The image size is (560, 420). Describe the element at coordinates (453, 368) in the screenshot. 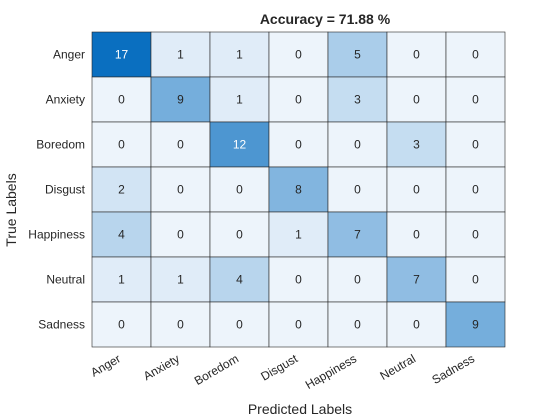

I see `x-tick-label: Sadness` at that location.